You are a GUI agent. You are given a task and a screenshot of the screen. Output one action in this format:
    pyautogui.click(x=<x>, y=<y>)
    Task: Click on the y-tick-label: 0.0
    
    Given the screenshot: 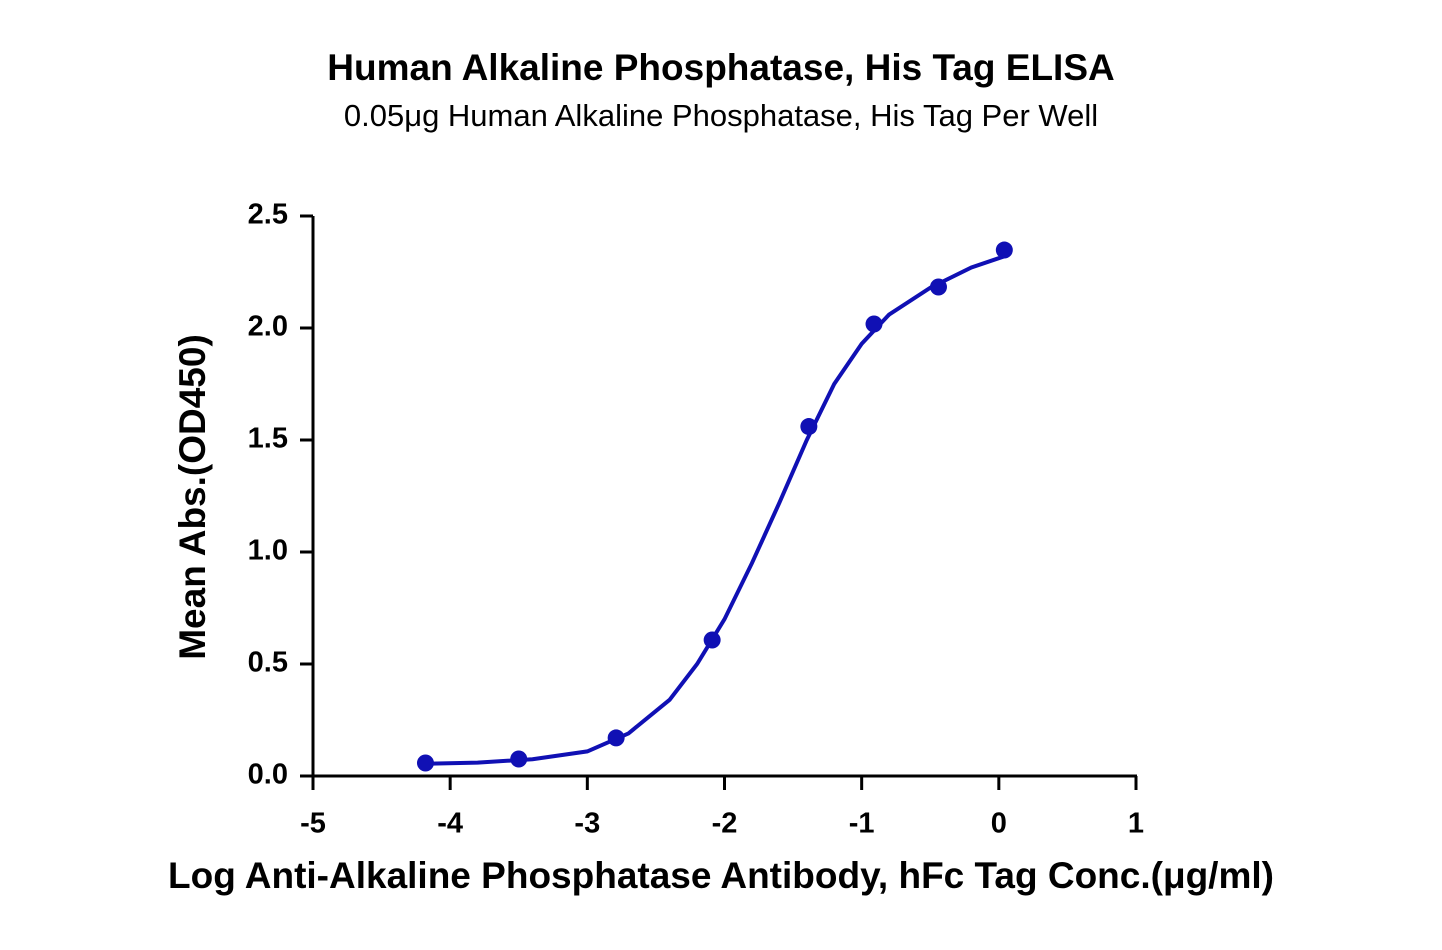 What is the action you would take?
    pyautogui.click(x=268, y=775)
    